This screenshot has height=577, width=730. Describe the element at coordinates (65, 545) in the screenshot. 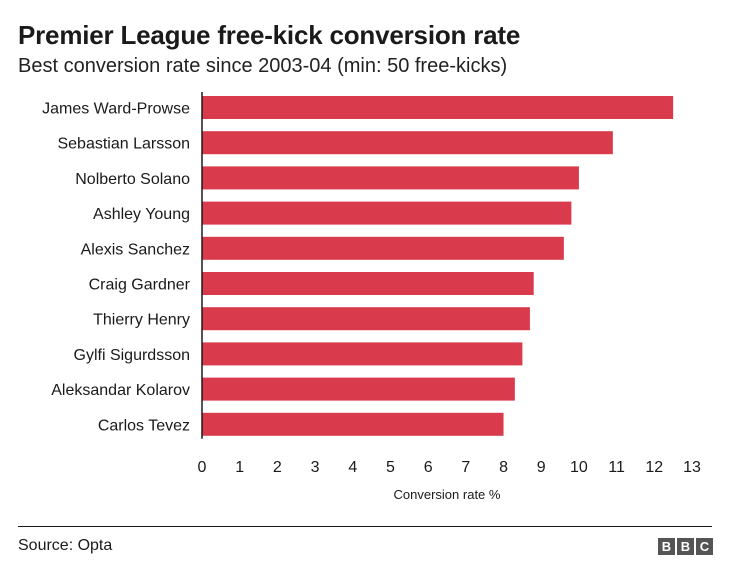

I see `source-note: Source: Opta` at that location.